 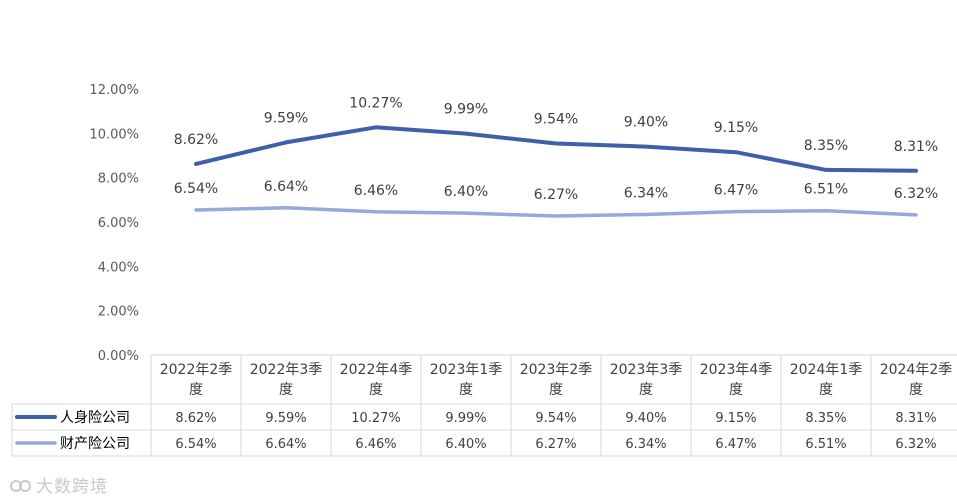 What do you see at coordinates (118, 179) in the screenshot?
I see `y-tick-label: 8.00%` at bounding box center [118, 179].